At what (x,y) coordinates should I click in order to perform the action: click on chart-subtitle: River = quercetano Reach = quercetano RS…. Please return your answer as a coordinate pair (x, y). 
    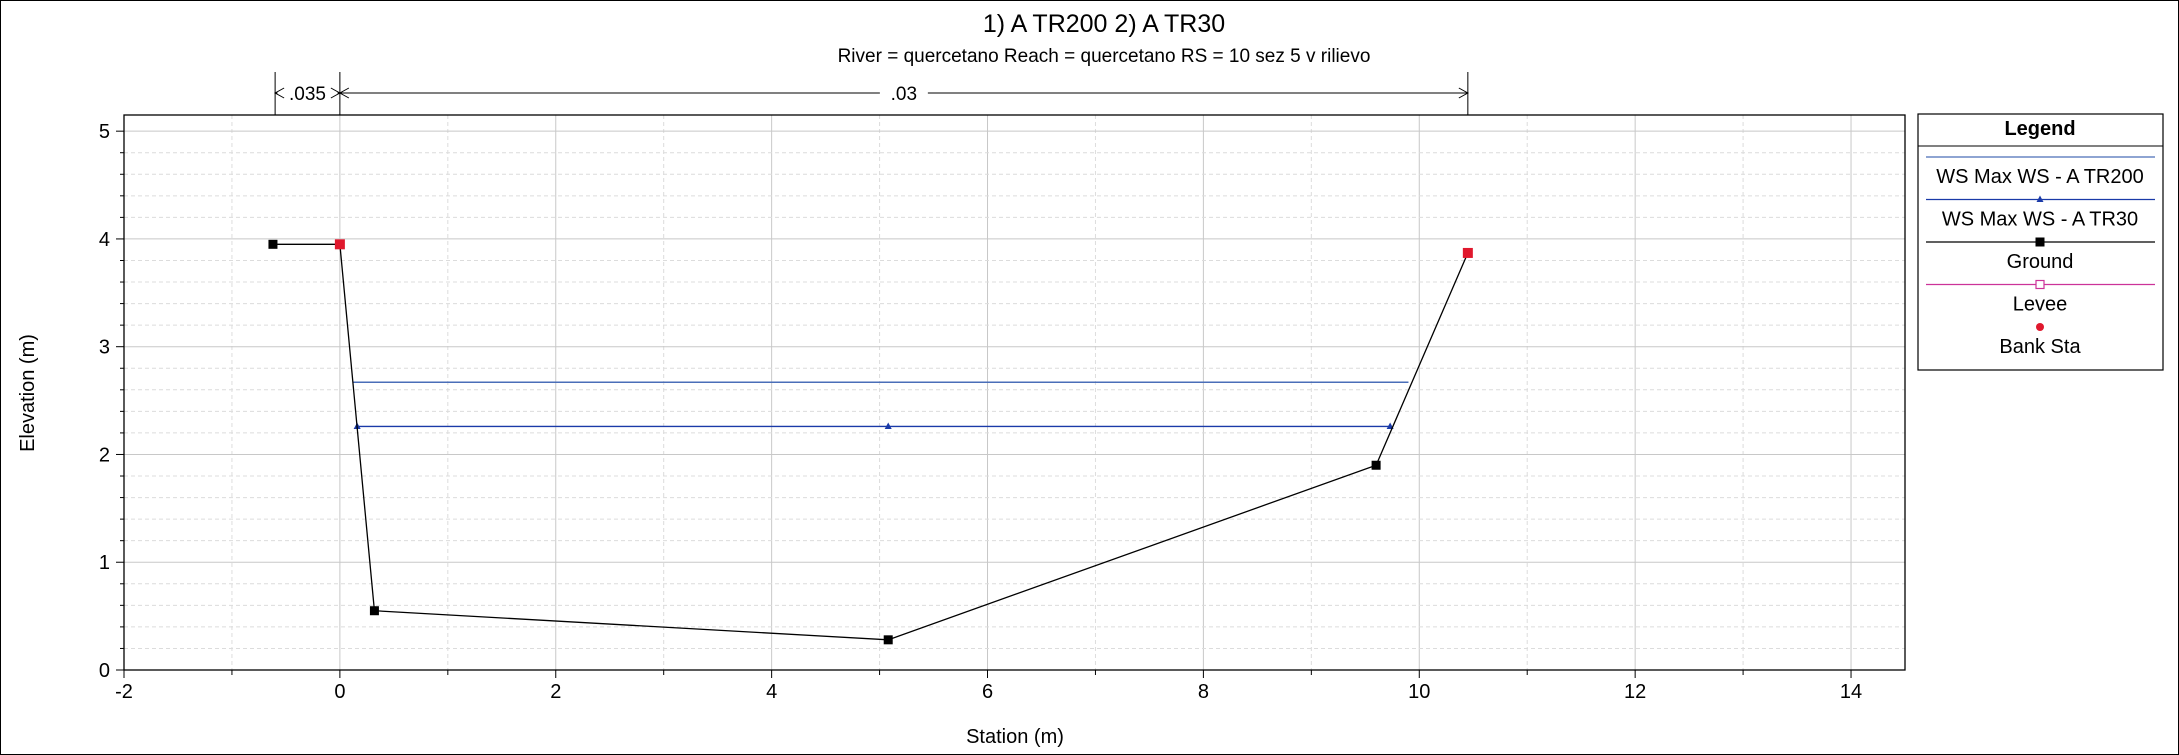
    Looking at the image, I should click on (1104, 56).